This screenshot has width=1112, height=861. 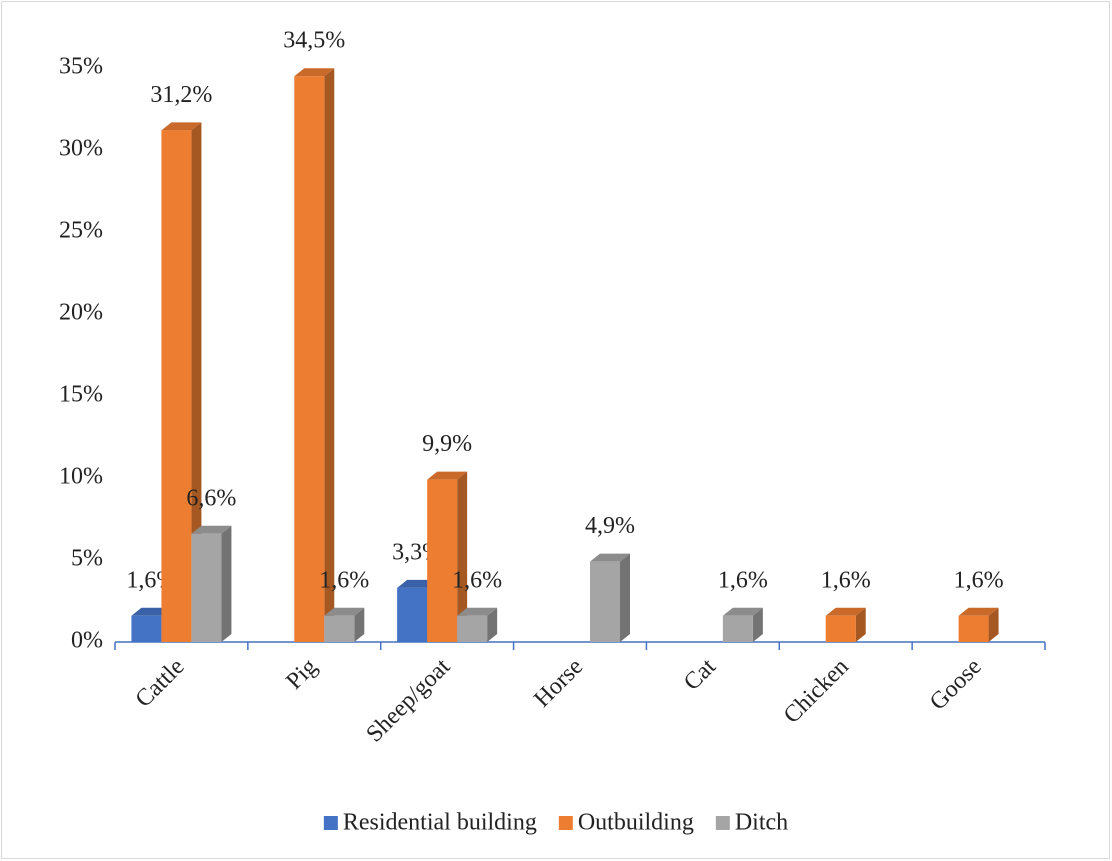 What do you see at coordinates (440, 823) in the screenshot?
I see `legend-label: Residential building` at bounding box center [440, 823].